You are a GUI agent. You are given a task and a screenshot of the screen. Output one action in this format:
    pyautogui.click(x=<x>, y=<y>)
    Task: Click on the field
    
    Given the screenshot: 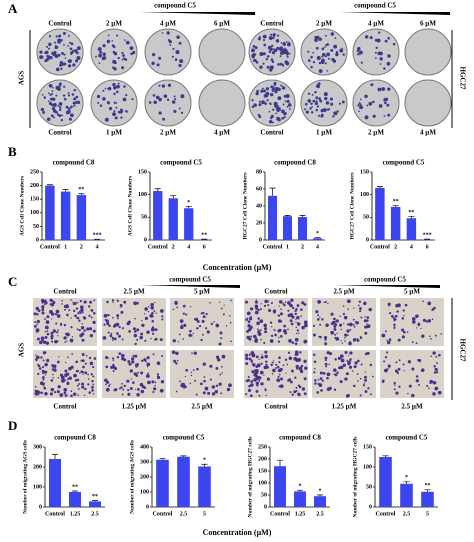 What is the action you would take?
    pyautogui.click(x=412, y=322)
    